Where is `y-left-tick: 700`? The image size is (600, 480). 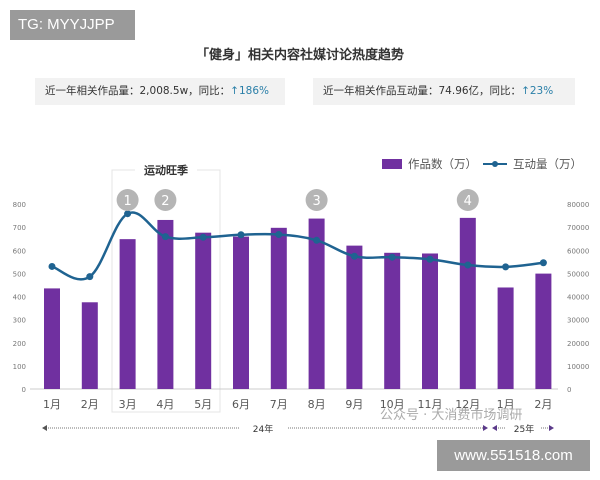 y-left-tick: 700 is located at coordinates (19, 228).